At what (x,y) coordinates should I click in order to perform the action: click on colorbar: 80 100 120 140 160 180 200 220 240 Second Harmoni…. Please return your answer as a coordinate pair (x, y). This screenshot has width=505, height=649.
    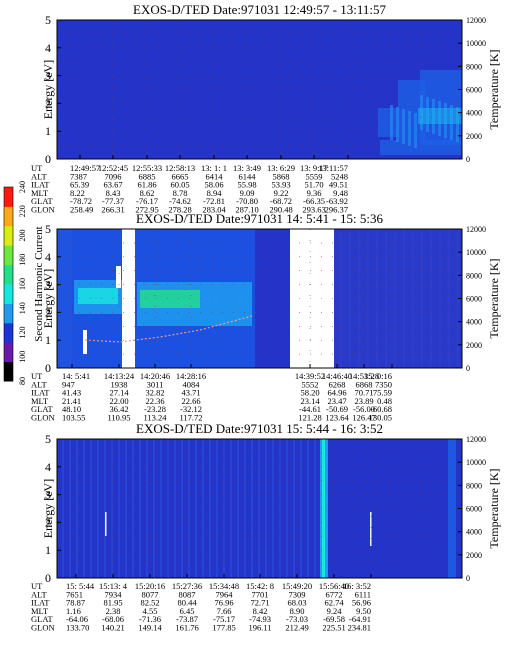
    Looking at the image, I should click on (24, 283).